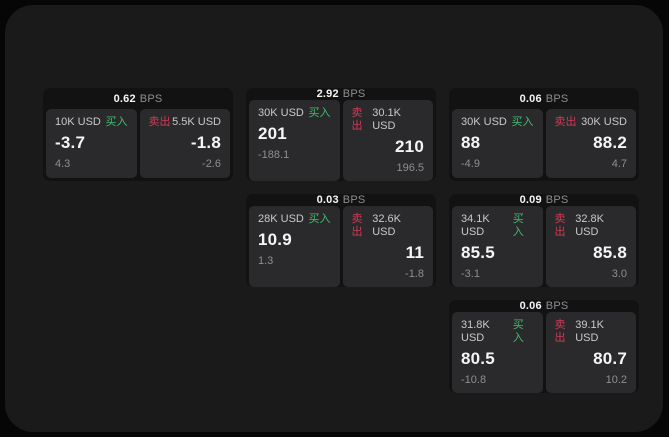 The height and width of the screenshot is (437, 669). Describe the element at coordinates (616, 380) in the screenshot. I see `sell-delta: 10.2` at that location.